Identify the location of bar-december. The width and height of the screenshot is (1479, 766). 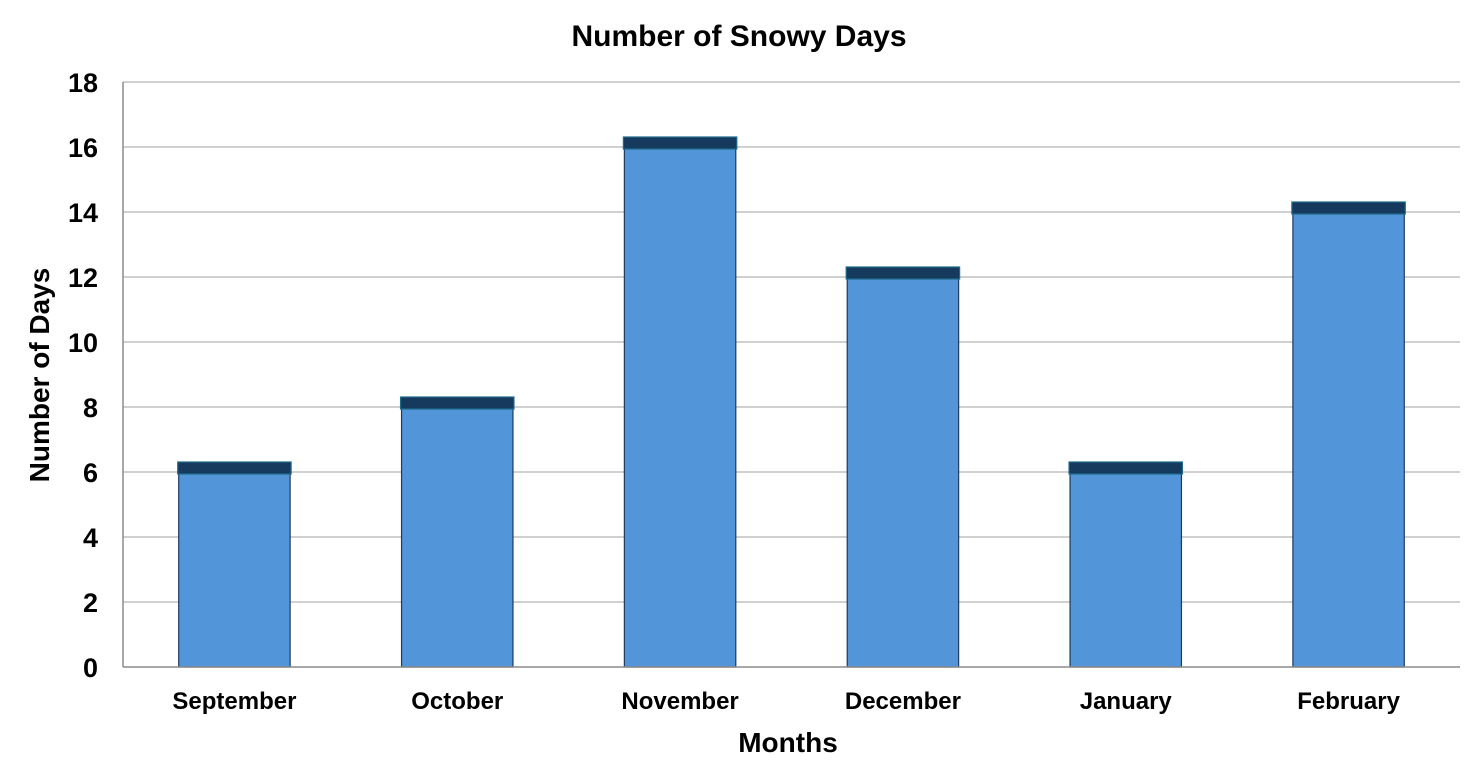
(903, 467).